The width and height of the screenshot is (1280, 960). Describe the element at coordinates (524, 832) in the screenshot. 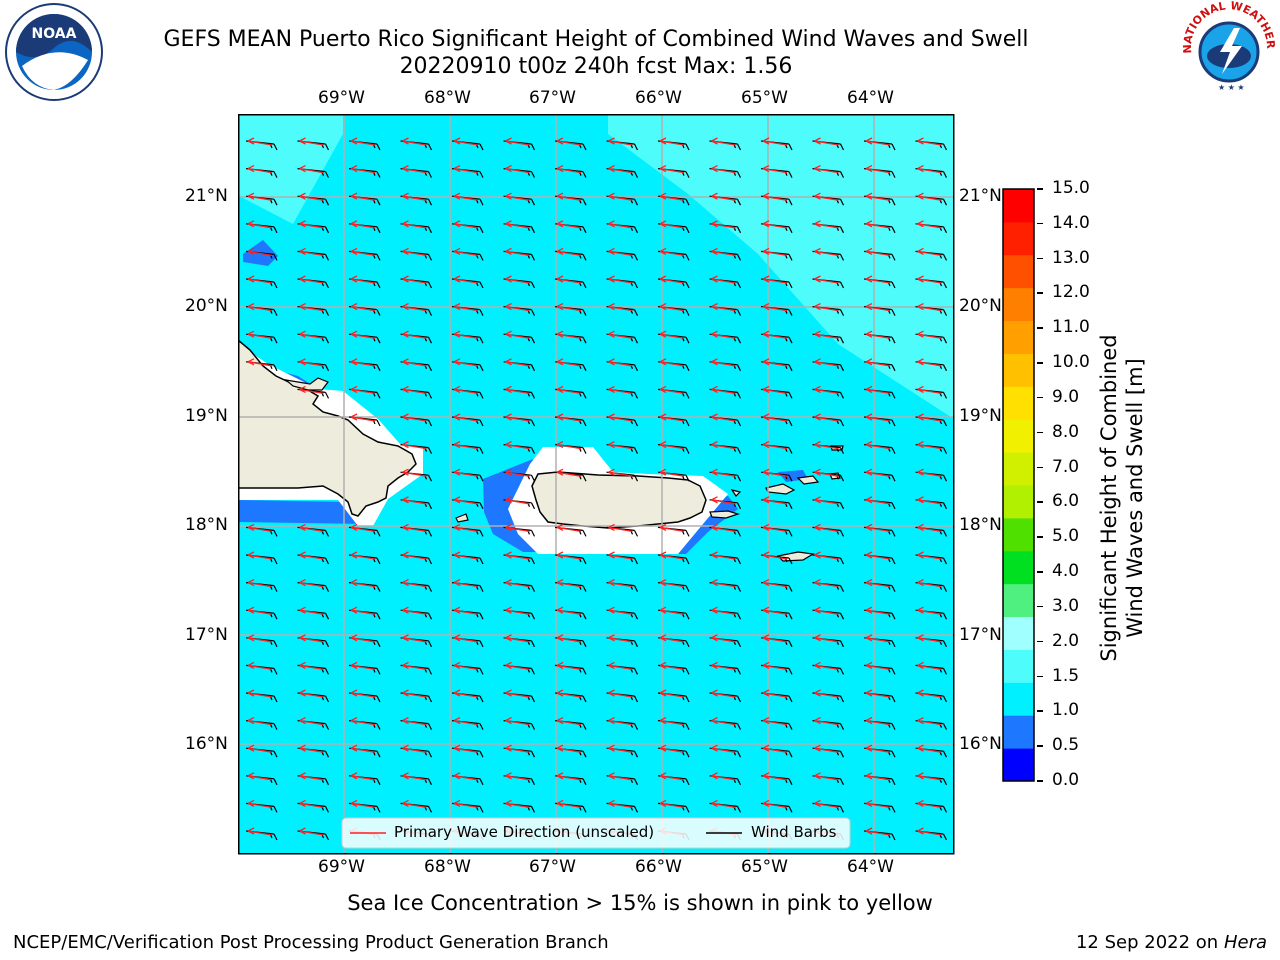

I see `legend-wave-direction-label: Primary Wave Direction (unscaled)` at that location.